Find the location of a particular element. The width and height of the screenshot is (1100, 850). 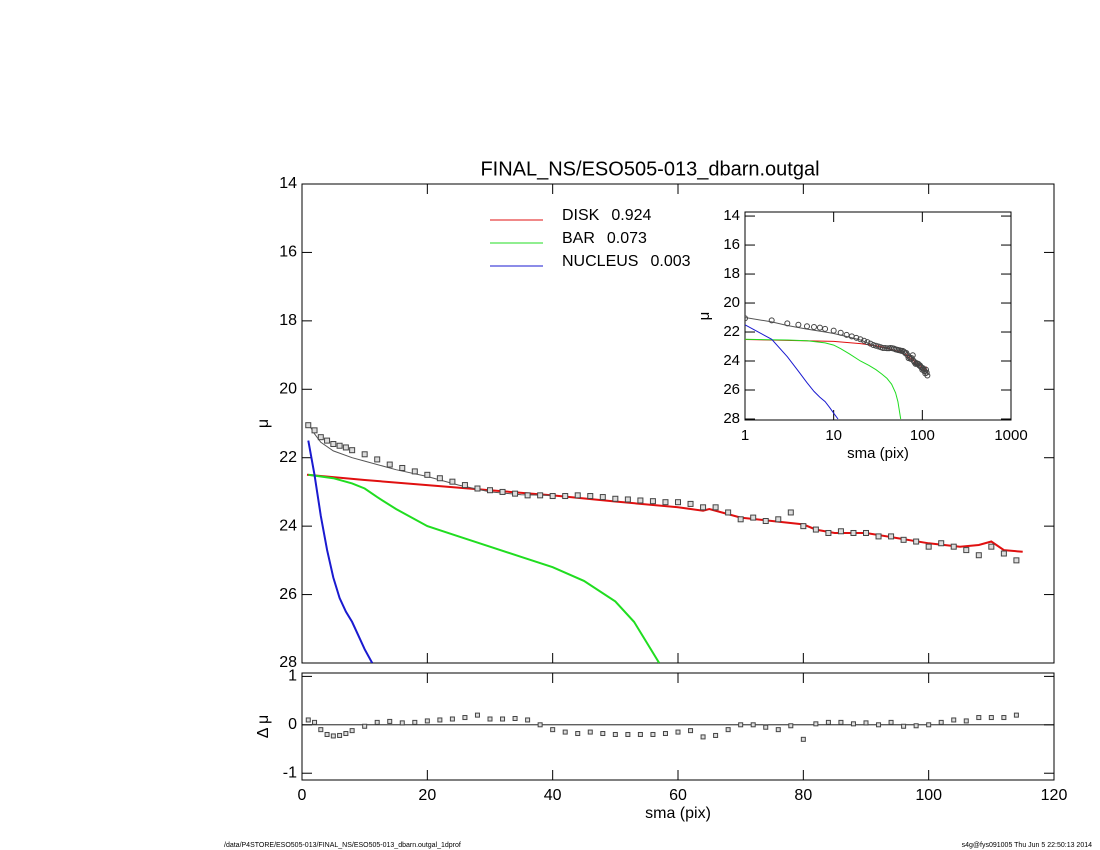

y-tick-label: 1 is located at coordinates (292, 676).